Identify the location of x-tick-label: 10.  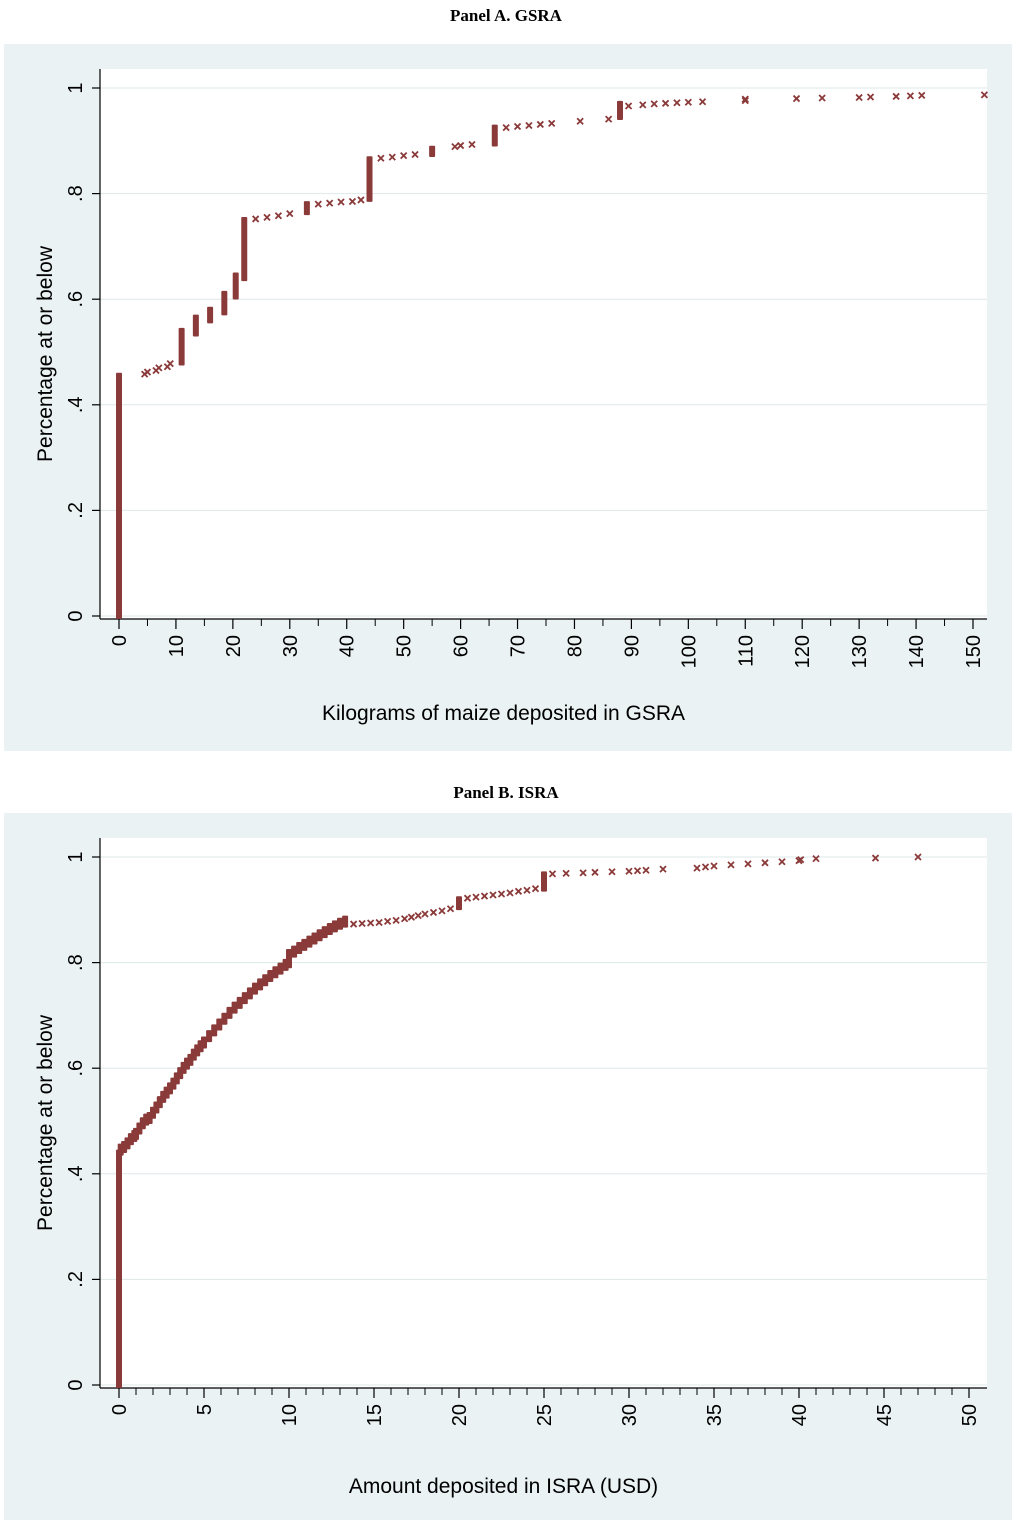
(290, 1415).